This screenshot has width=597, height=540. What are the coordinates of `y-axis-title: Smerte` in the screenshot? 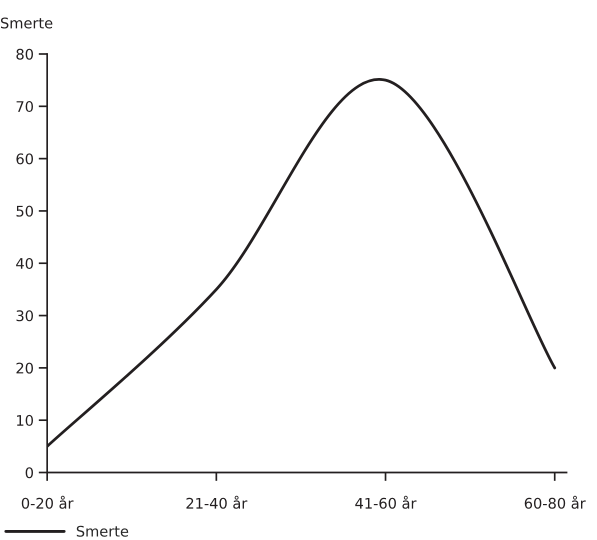 It's located at (26, 23).